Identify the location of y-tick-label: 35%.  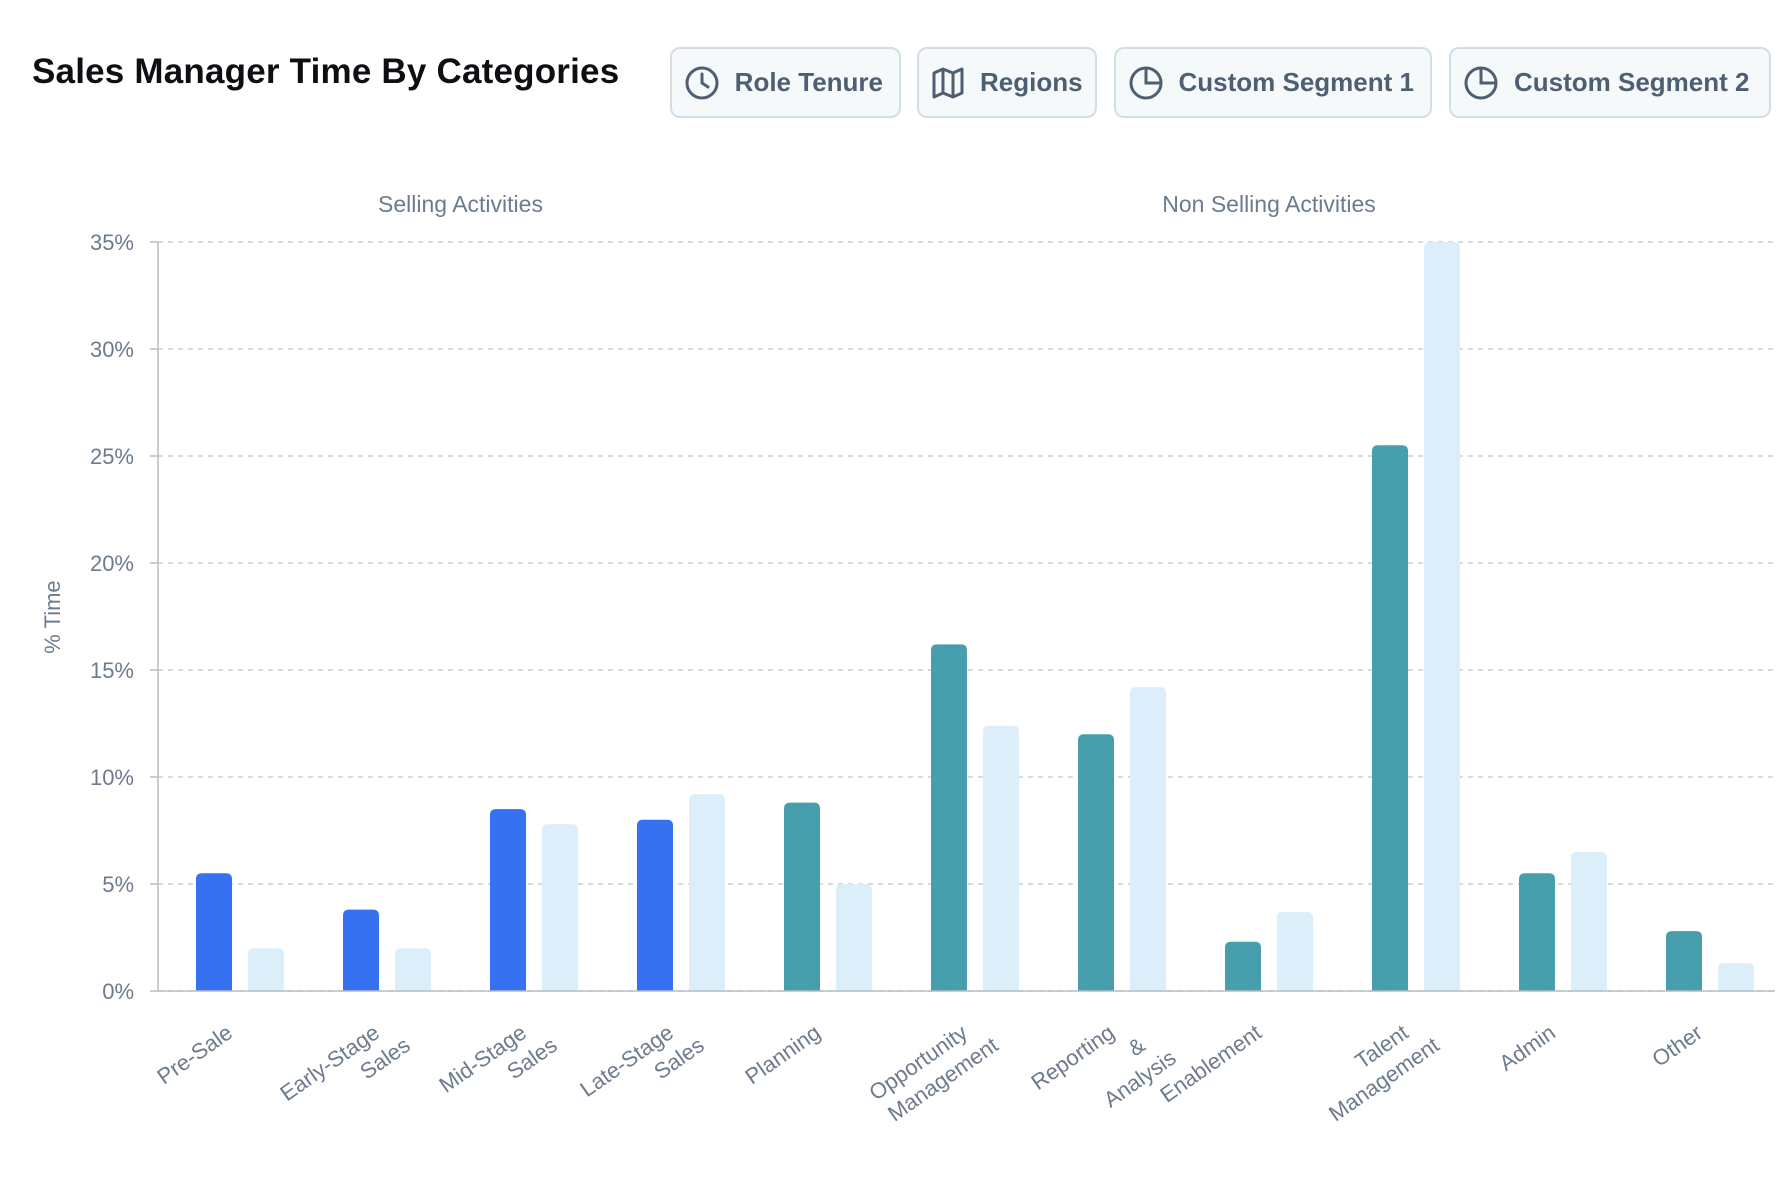
(112, 242).